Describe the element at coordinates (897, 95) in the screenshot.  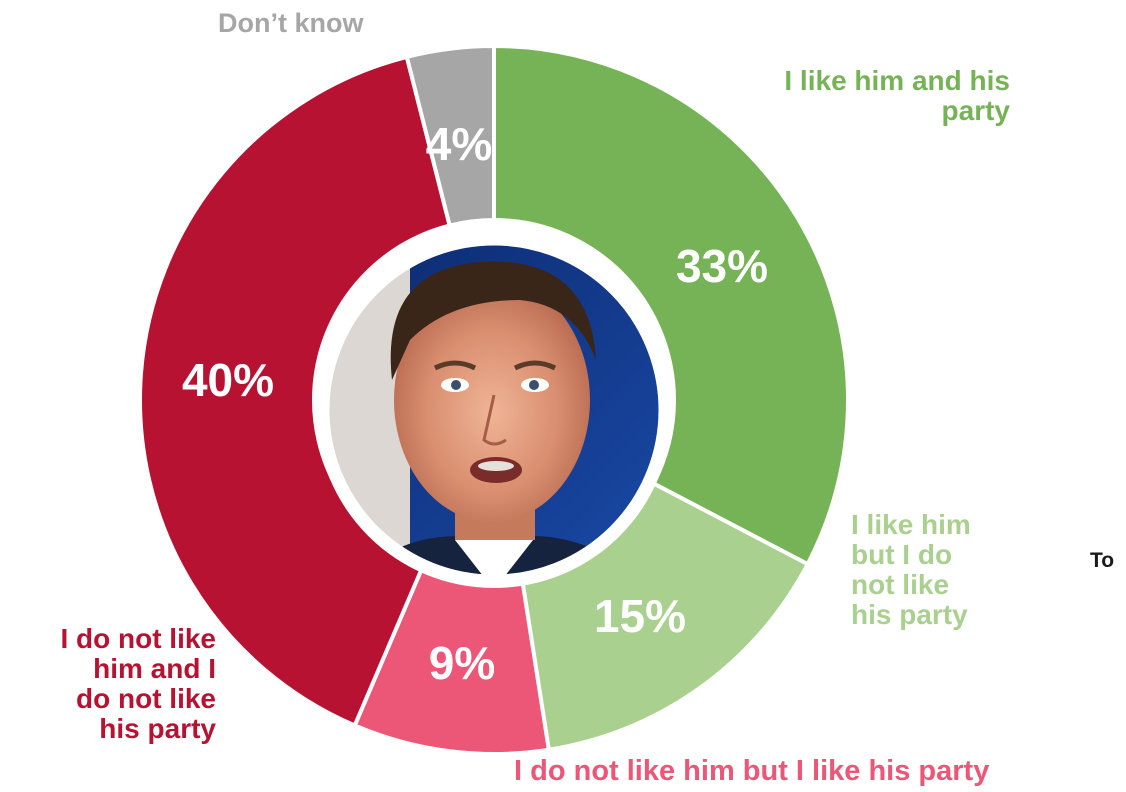
I see `label-like-both: I like him and his party` at that location.